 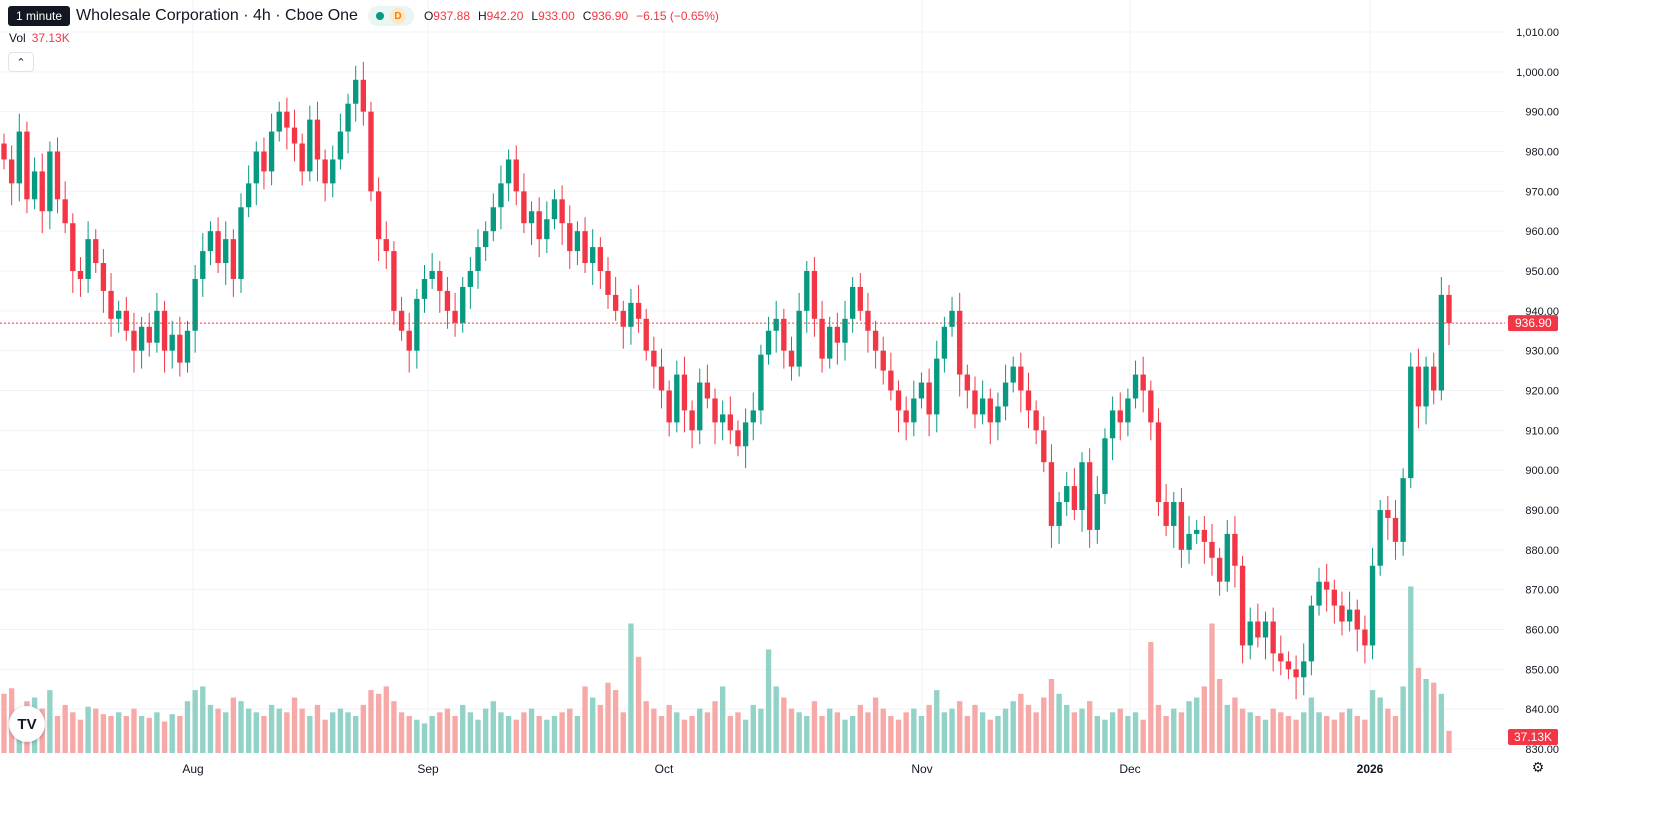 What do you see at coordinates (1537, 33) in the screenshot?
I see `price-tick-label: 1,010.00` at bounding box center [1537, 33].